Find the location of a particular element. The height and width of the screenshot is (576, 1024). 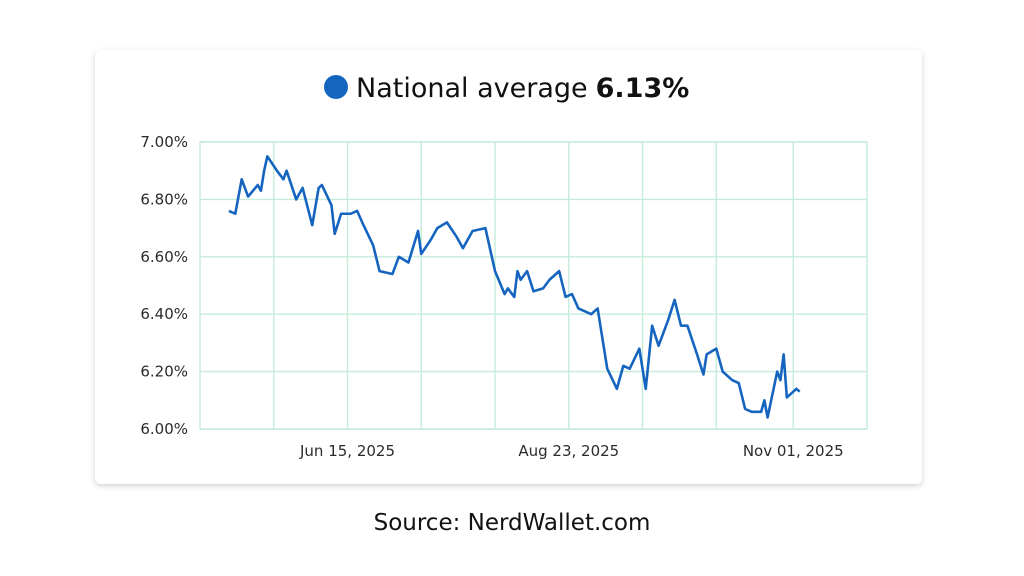

y-tick-label: 6.20% is located at coordinates (164, 372).